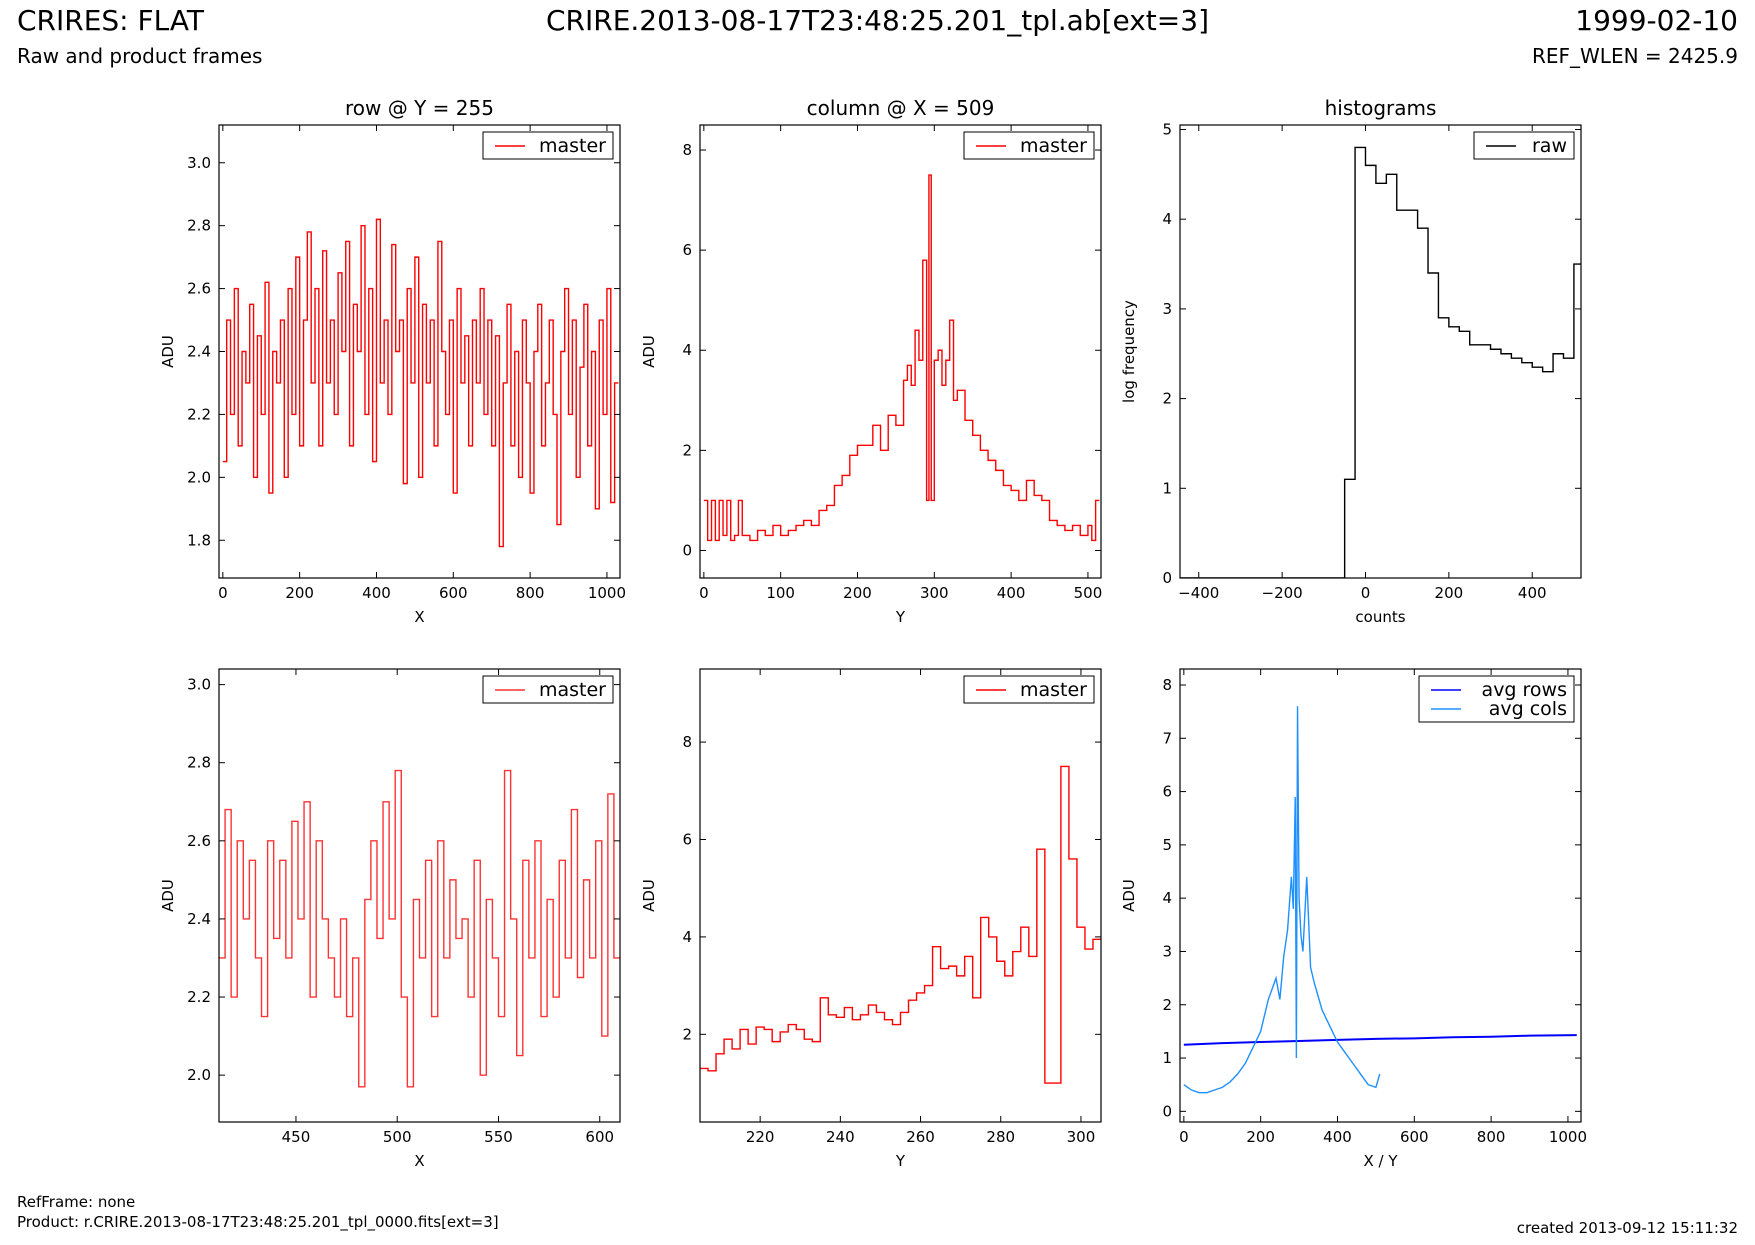 This screenshot has height=1245, width=1755. I want to click on x-axis-label: X / Y, so click(1380, 1161).